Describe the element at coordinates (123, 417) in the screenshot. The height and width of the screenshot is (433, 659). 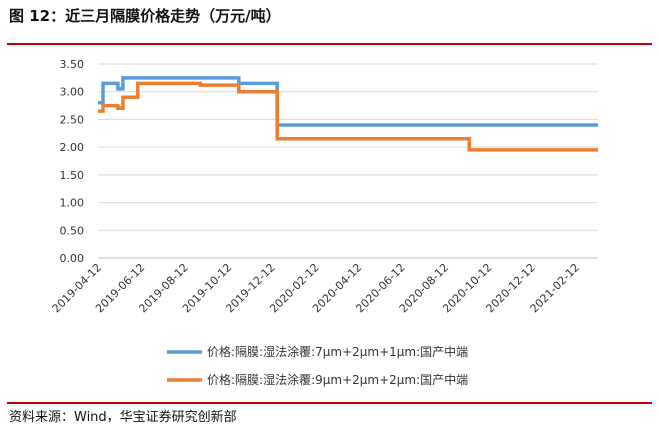
I see `source-note: 资料来源：Wind，华宝证券研究创新部` at that location.